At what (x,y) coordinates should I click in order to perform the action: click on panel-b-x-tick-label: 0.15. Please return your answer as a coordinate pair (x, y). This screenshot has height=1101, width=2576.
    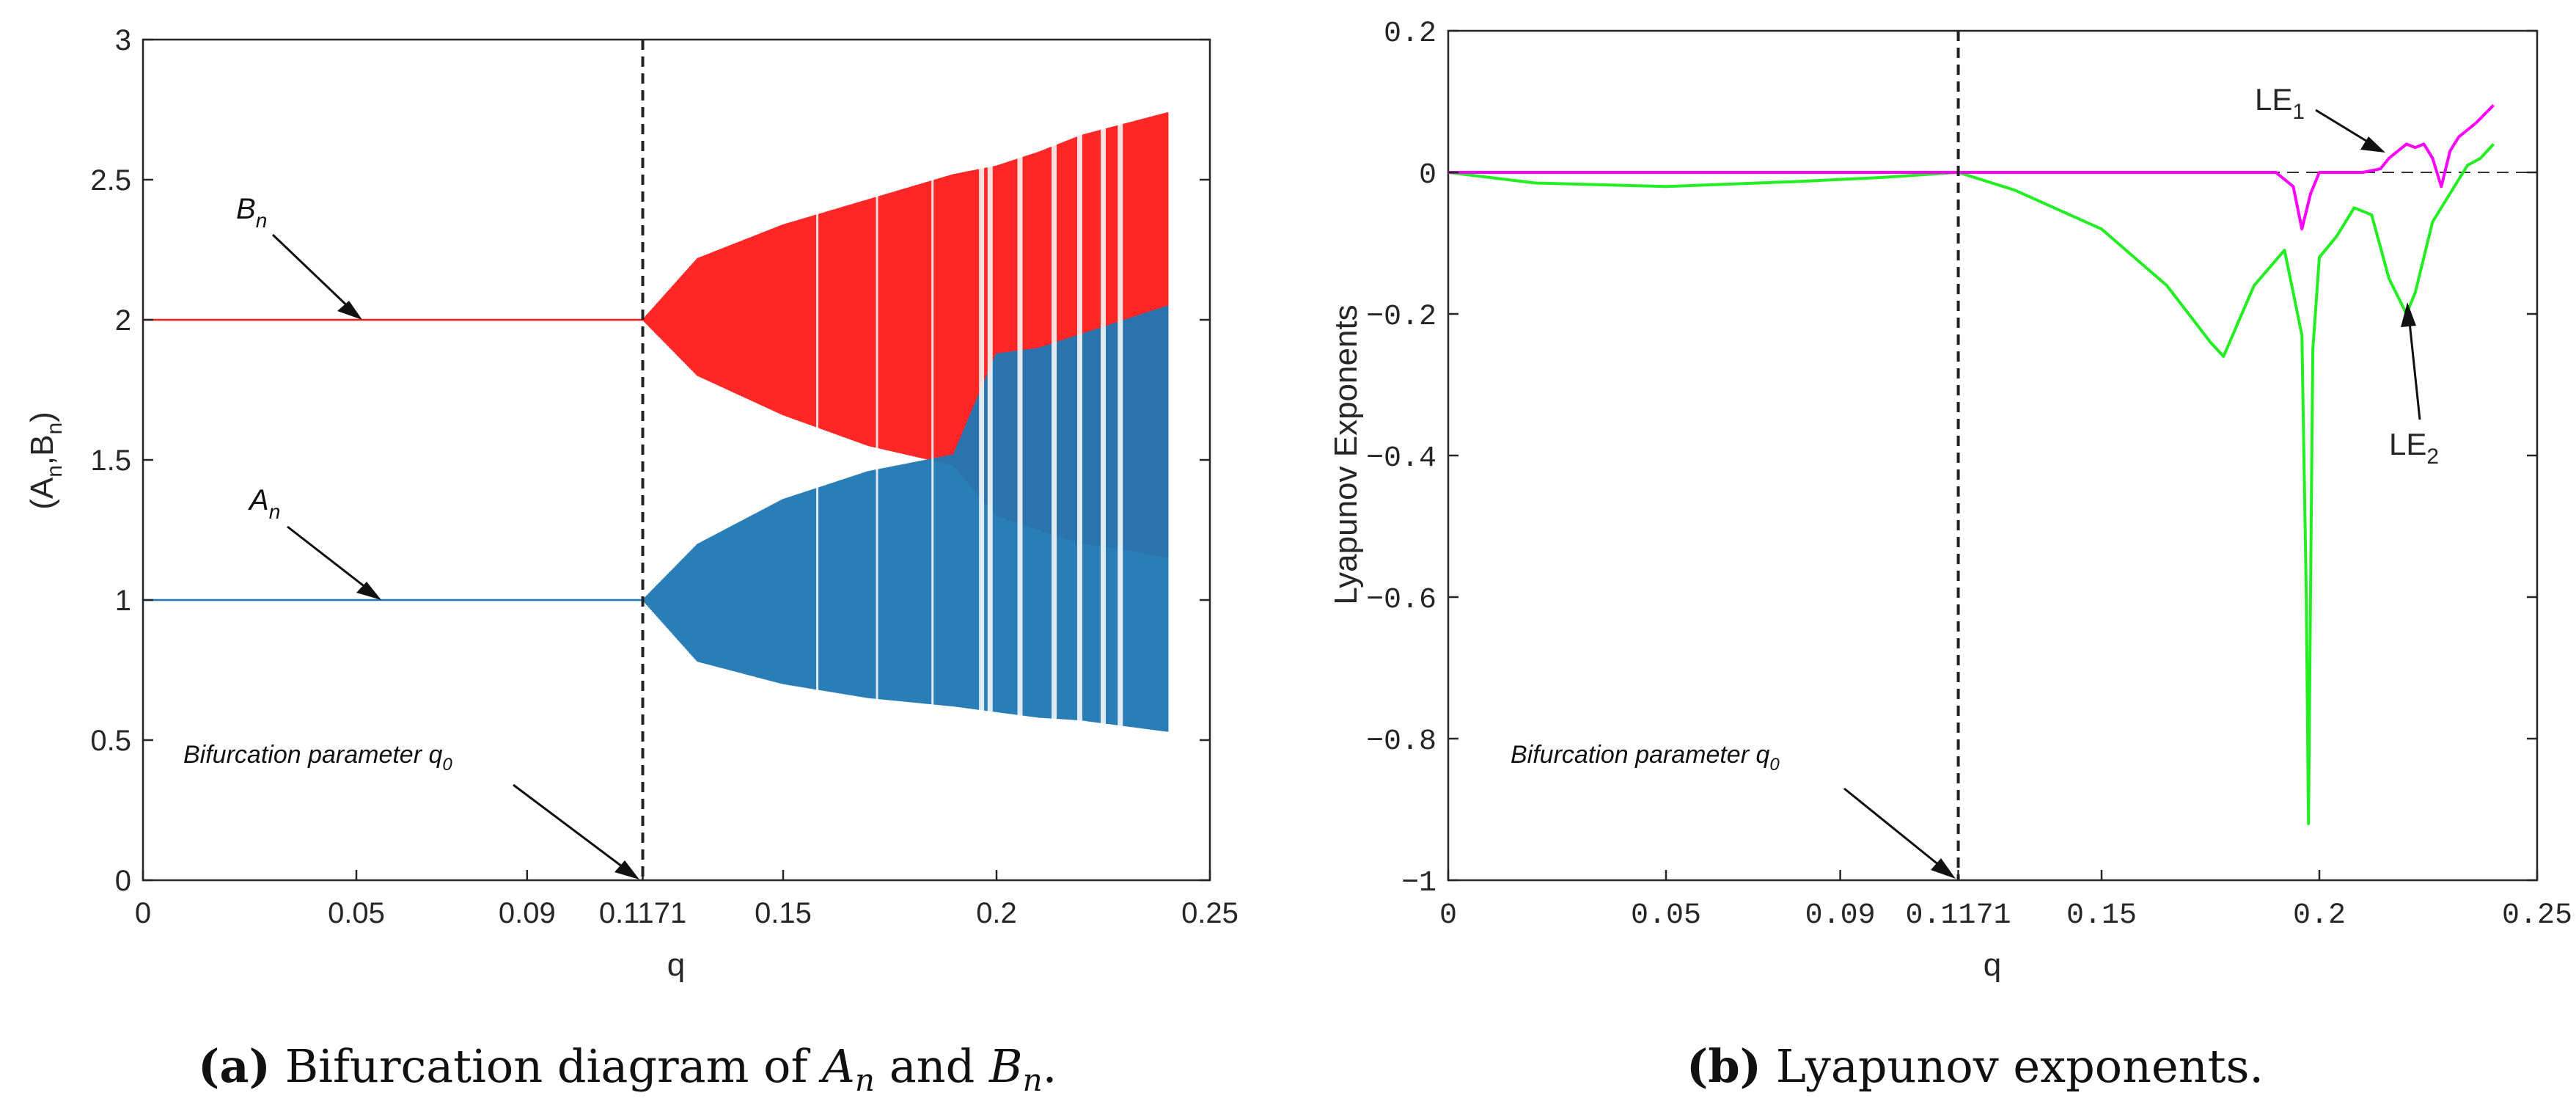
    Looking at the image, I should click on (2102, 915).